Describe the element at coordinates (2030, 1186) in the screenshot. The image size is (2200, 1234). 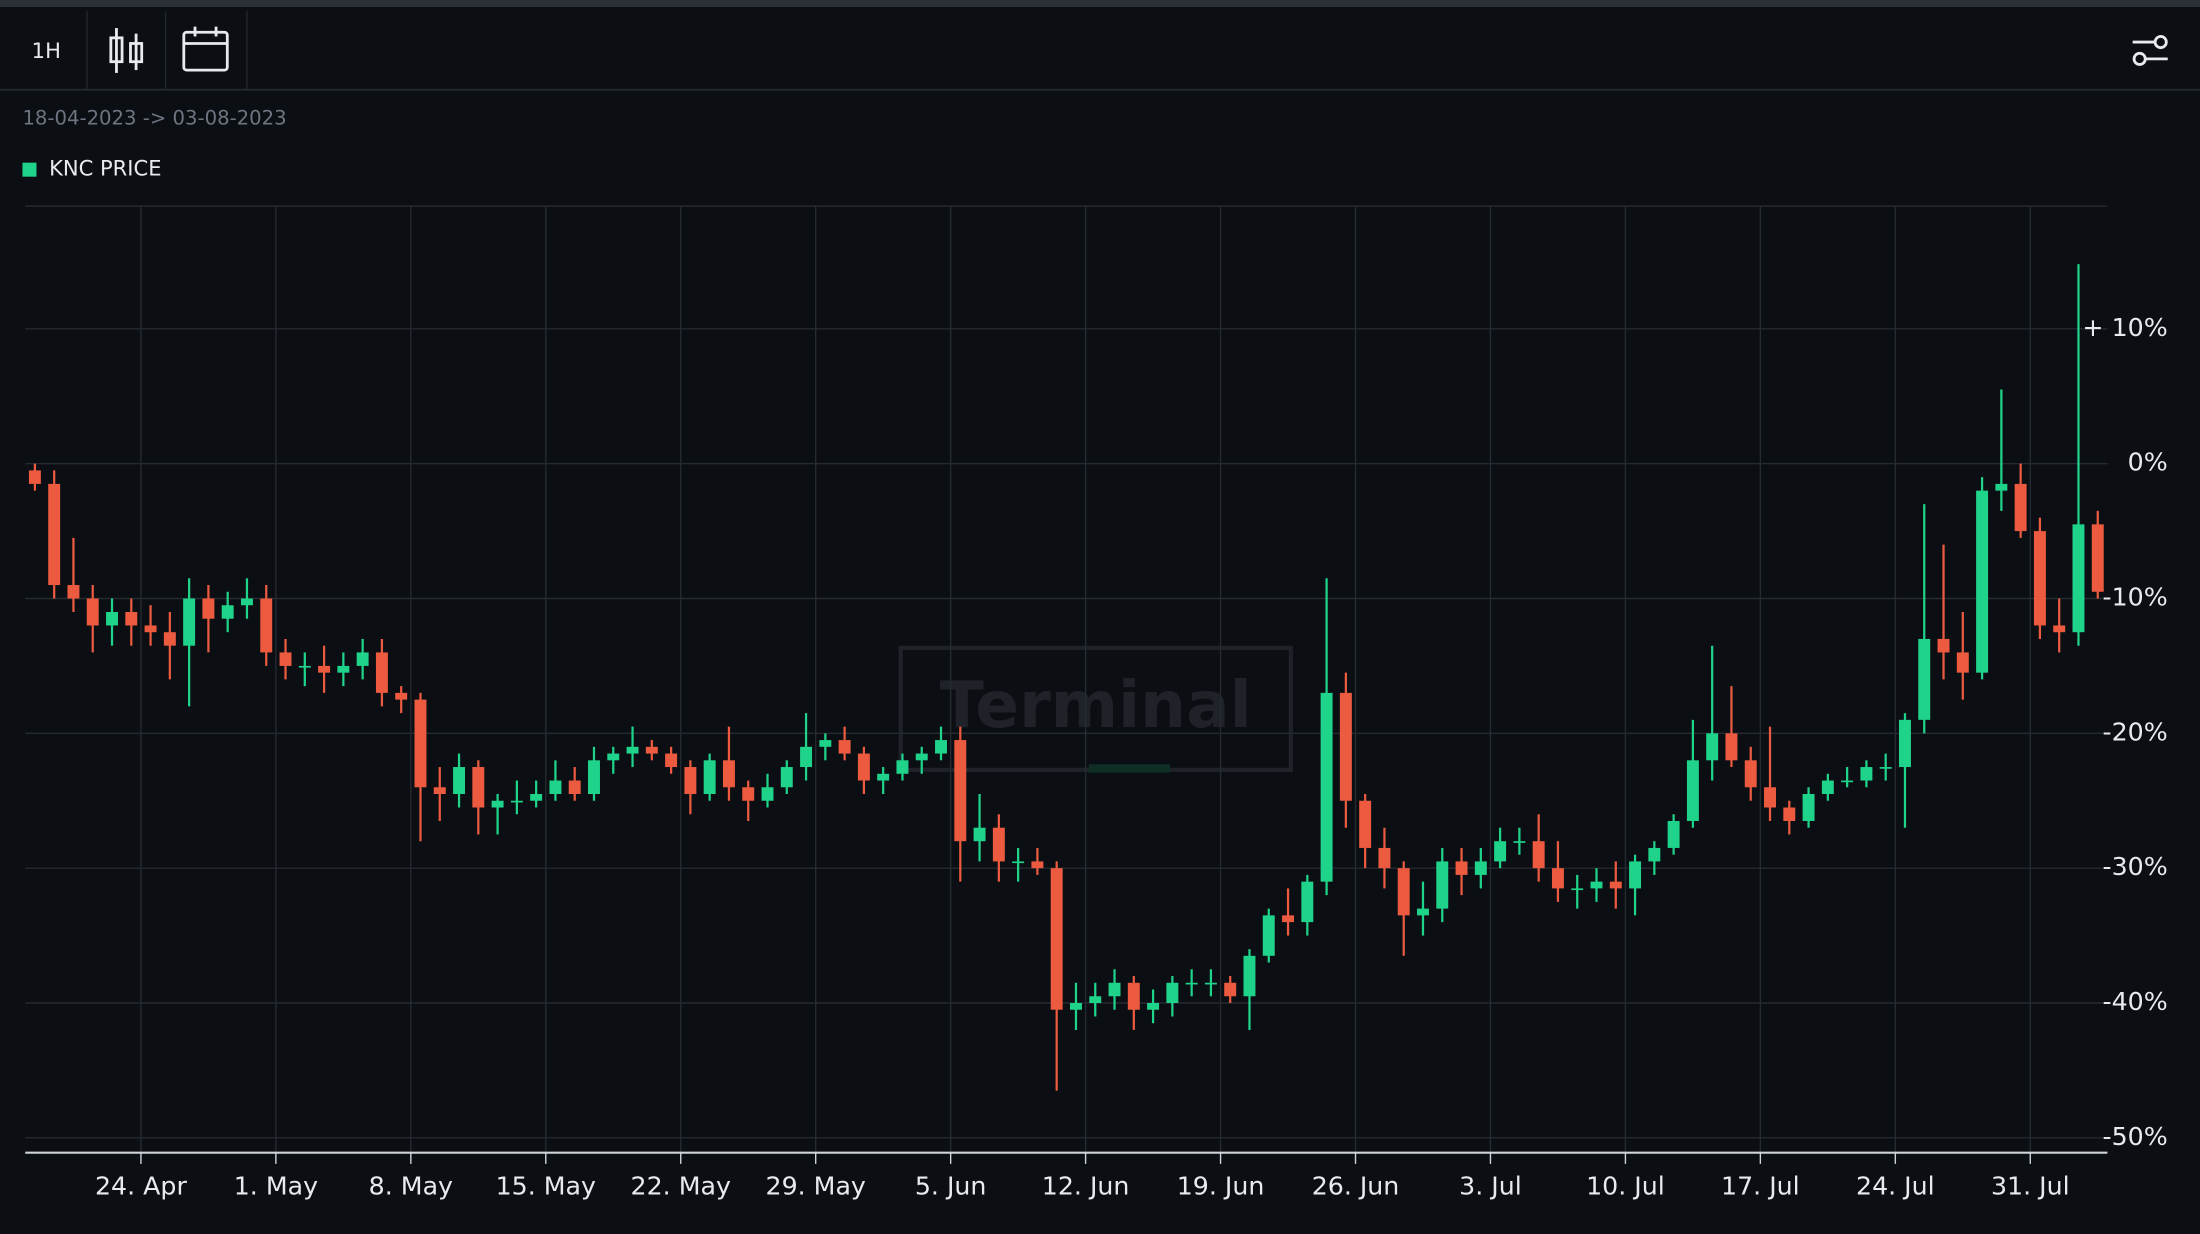
I see `x-tick-label: 31. Jul` at that location.